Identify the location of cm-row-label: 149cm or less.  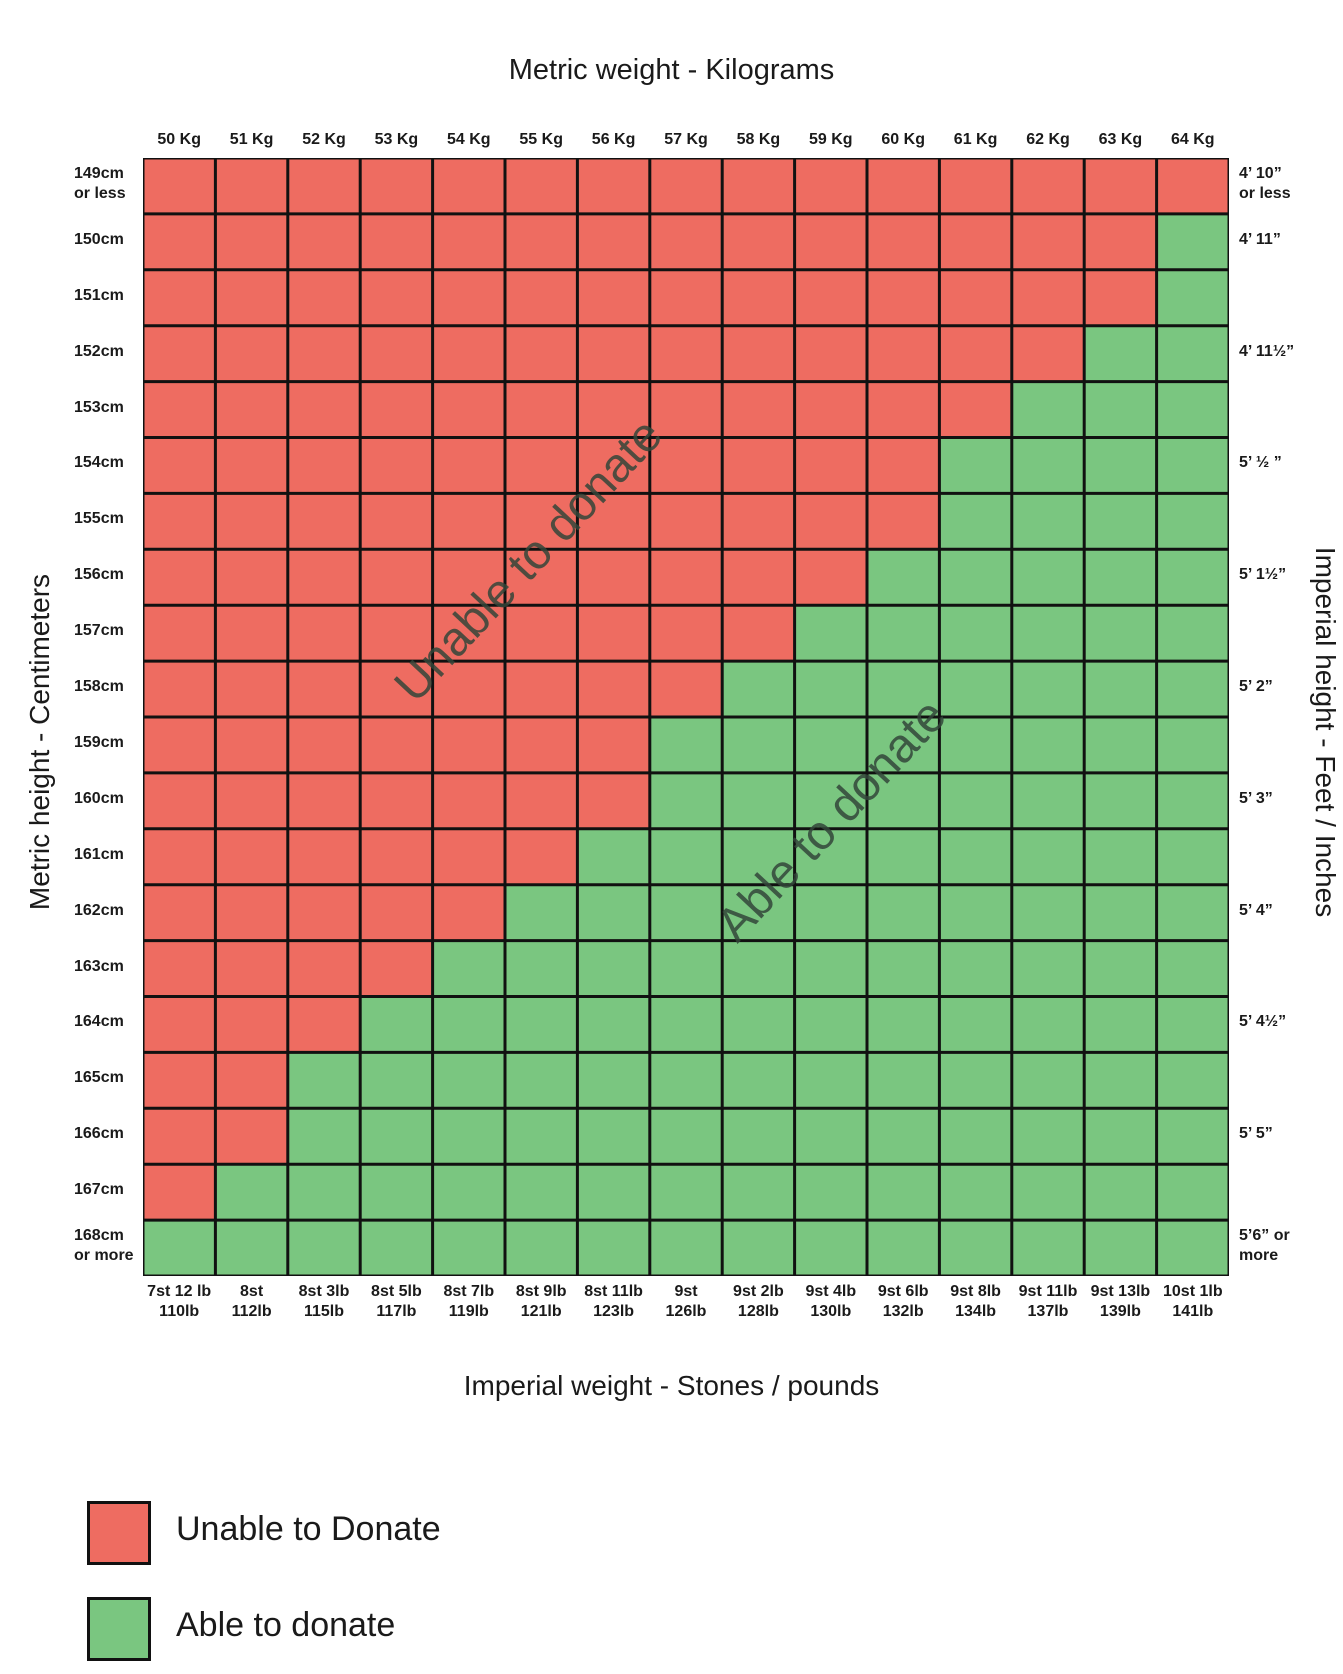
(100, 183).